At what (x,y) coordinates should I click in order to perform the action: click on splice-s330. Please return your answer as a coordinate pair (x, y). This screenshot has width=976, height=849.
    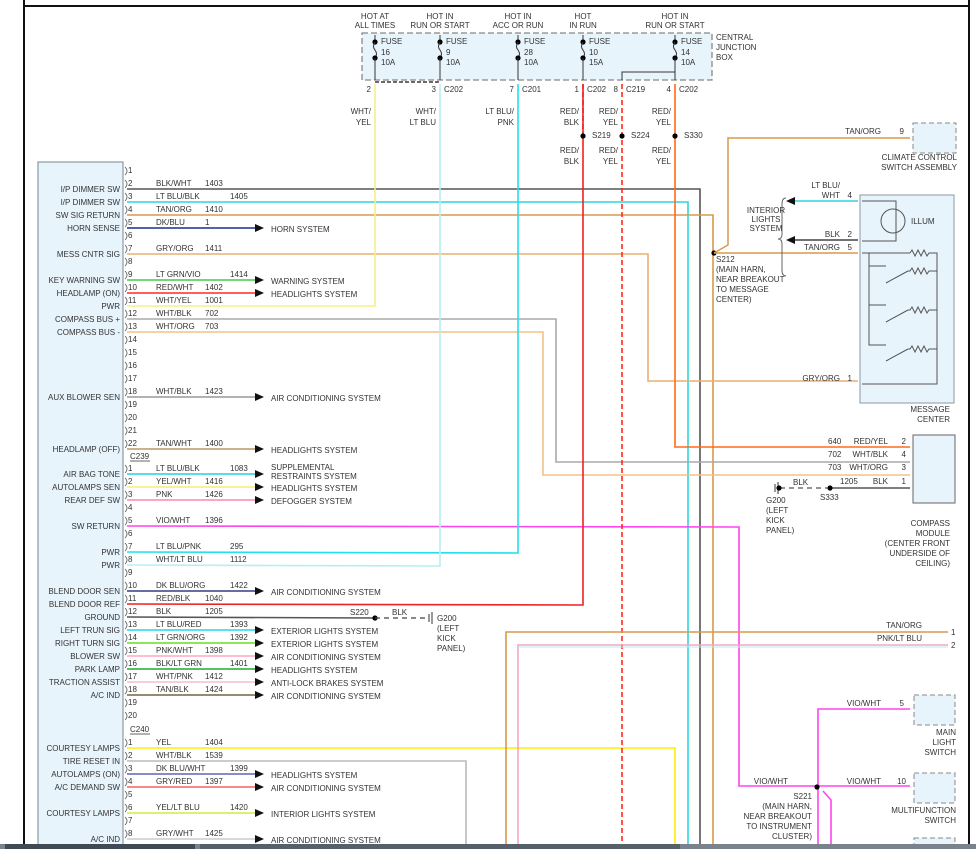
    Looking at the image, I should click on (675, 136).